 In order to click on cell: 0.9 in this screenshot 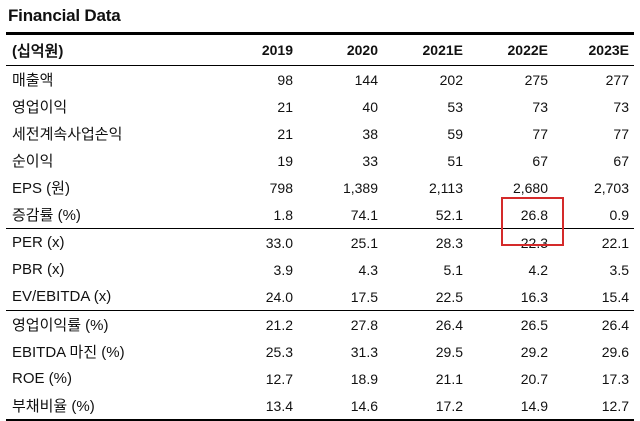, I will do `click(619, 214)`.